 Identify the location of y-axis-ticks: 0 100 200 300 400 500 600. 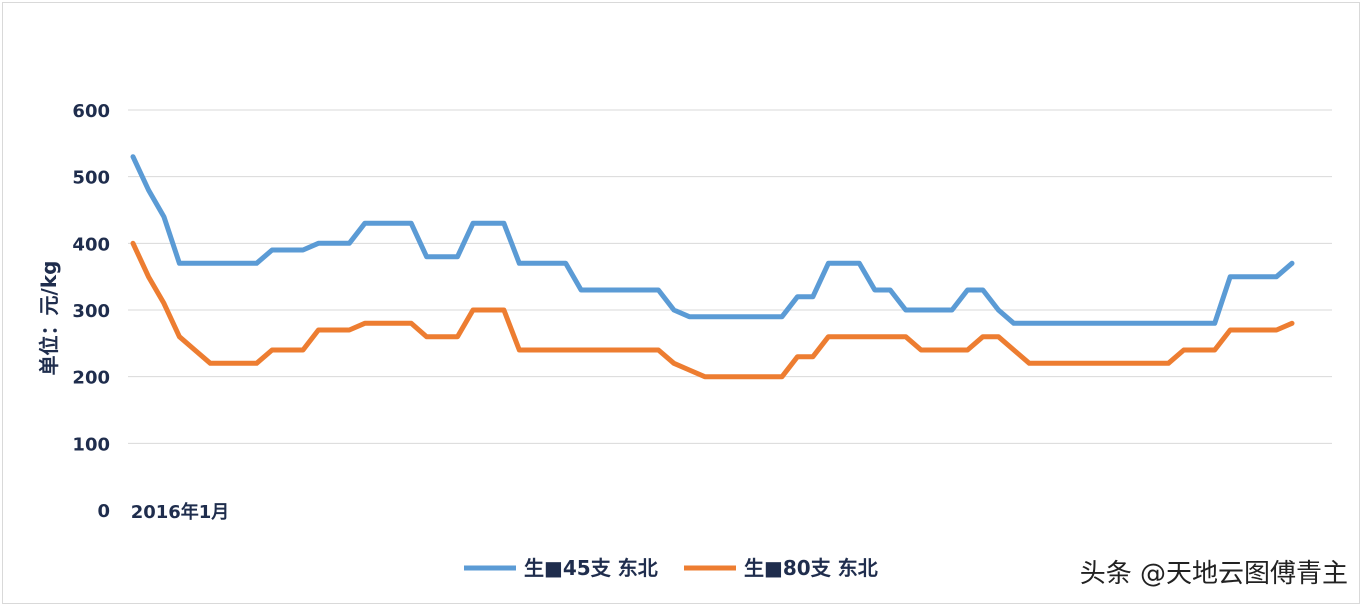
(91, 311).